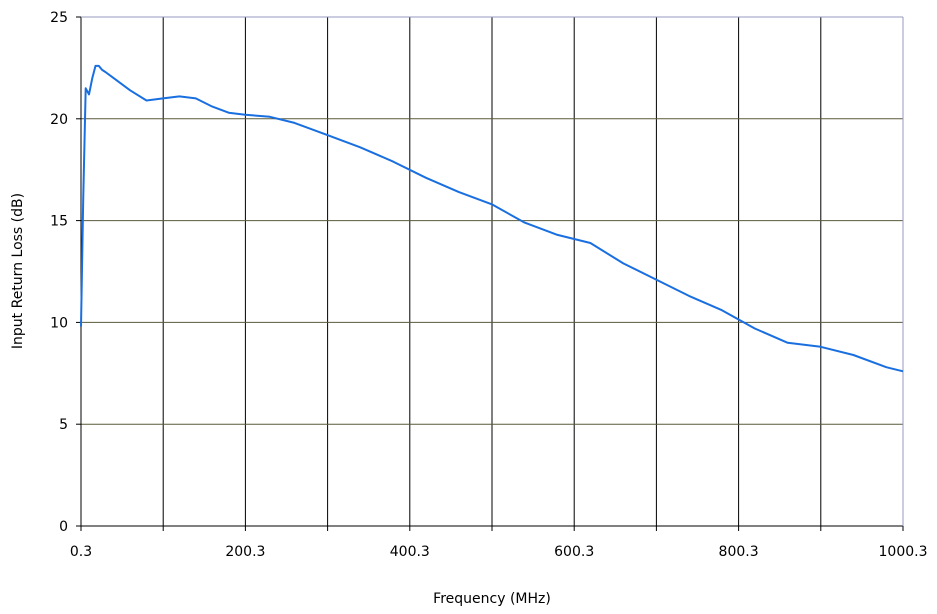 The image size is (937, 614). I want to click on x-tick-label: 600.3, so click(574, 552).